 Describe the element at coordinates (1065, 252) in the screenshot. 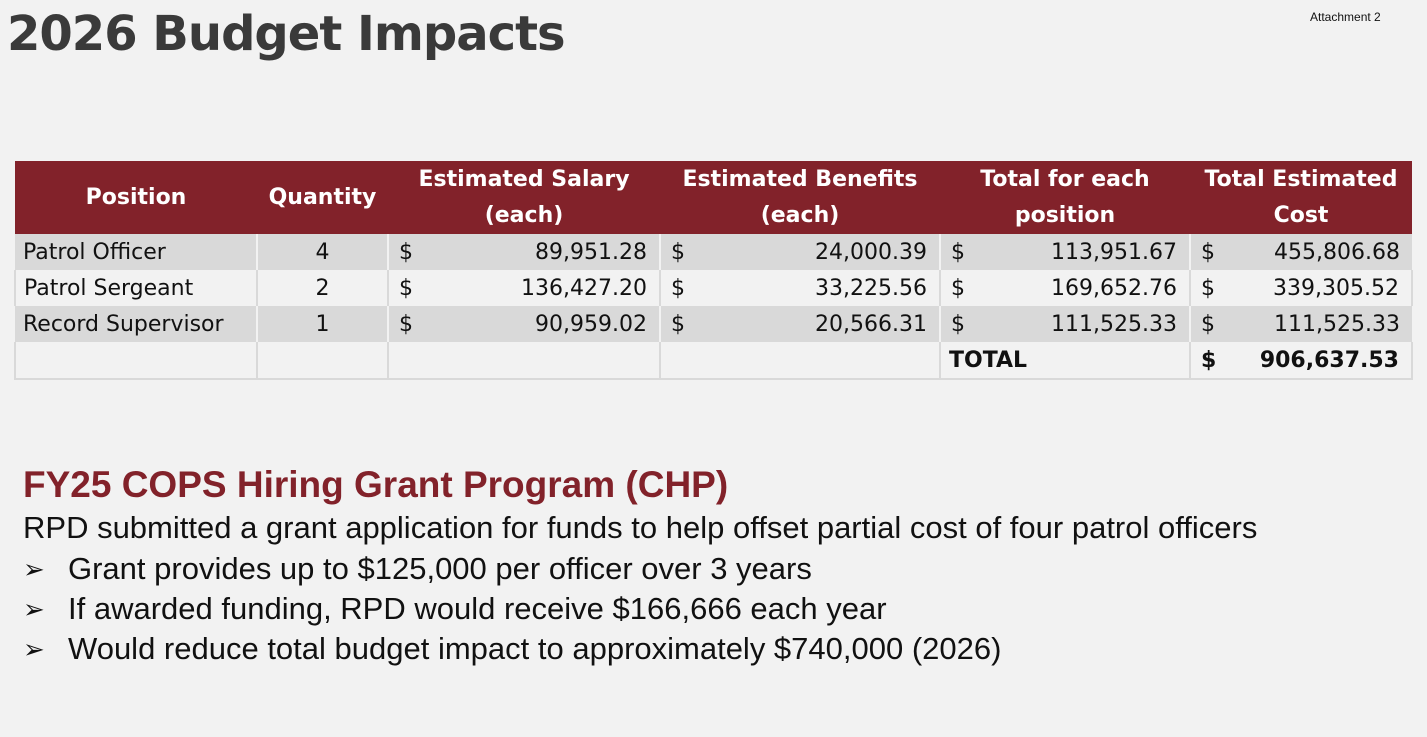

I see `cell-total-per-position: $113,951.67` at that location.